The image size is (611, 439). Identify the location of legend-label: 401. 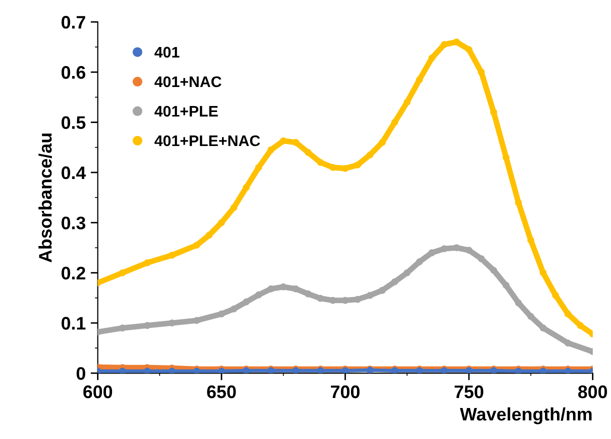
(167, 52).